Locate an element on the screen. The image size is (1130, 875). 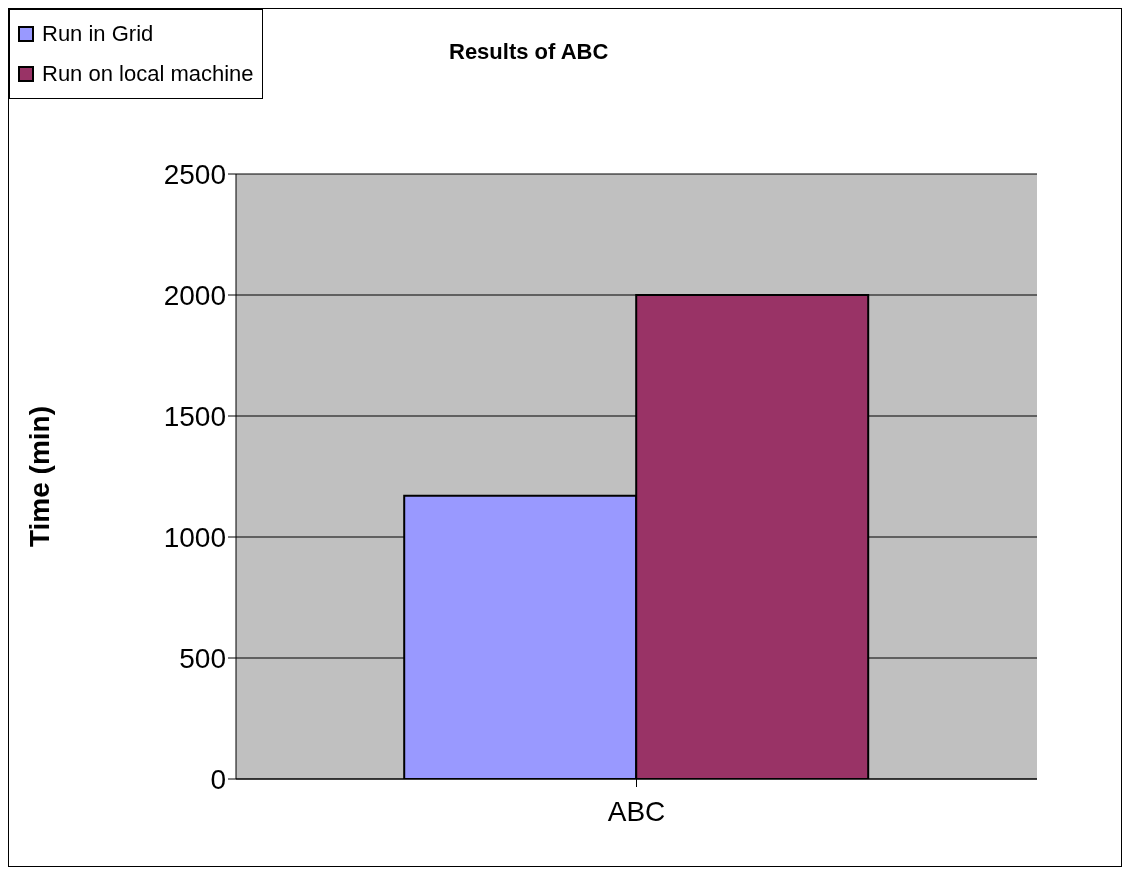
y-tick-label: 0 is located at coordinates (218, 779).